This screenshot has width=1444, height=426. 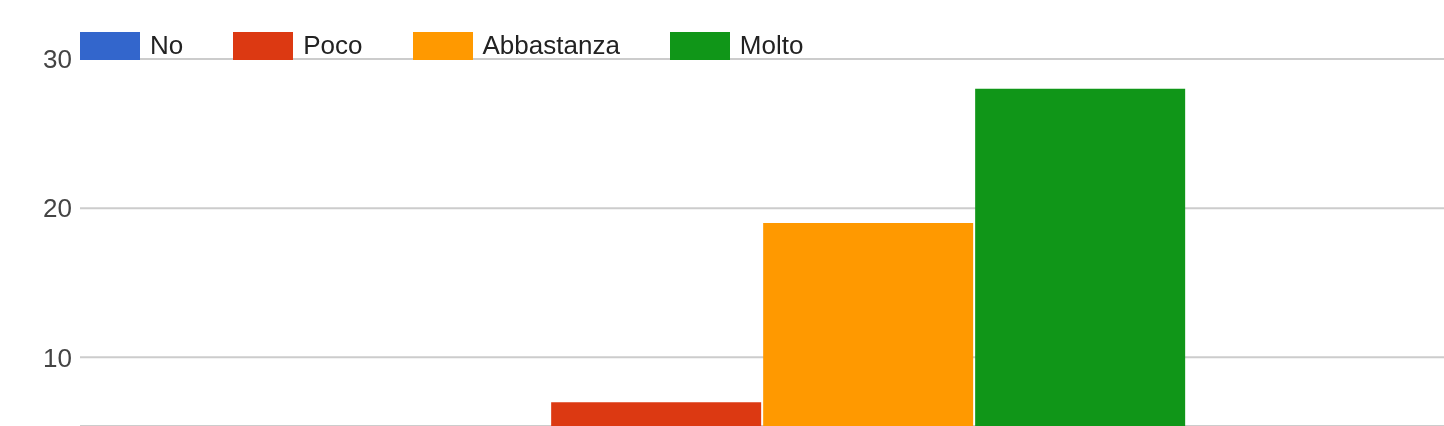 What do you see at coordinates (57, 59) in the screenshot?
I see `y-tick-label: 30` at bounding box center [57, 59].